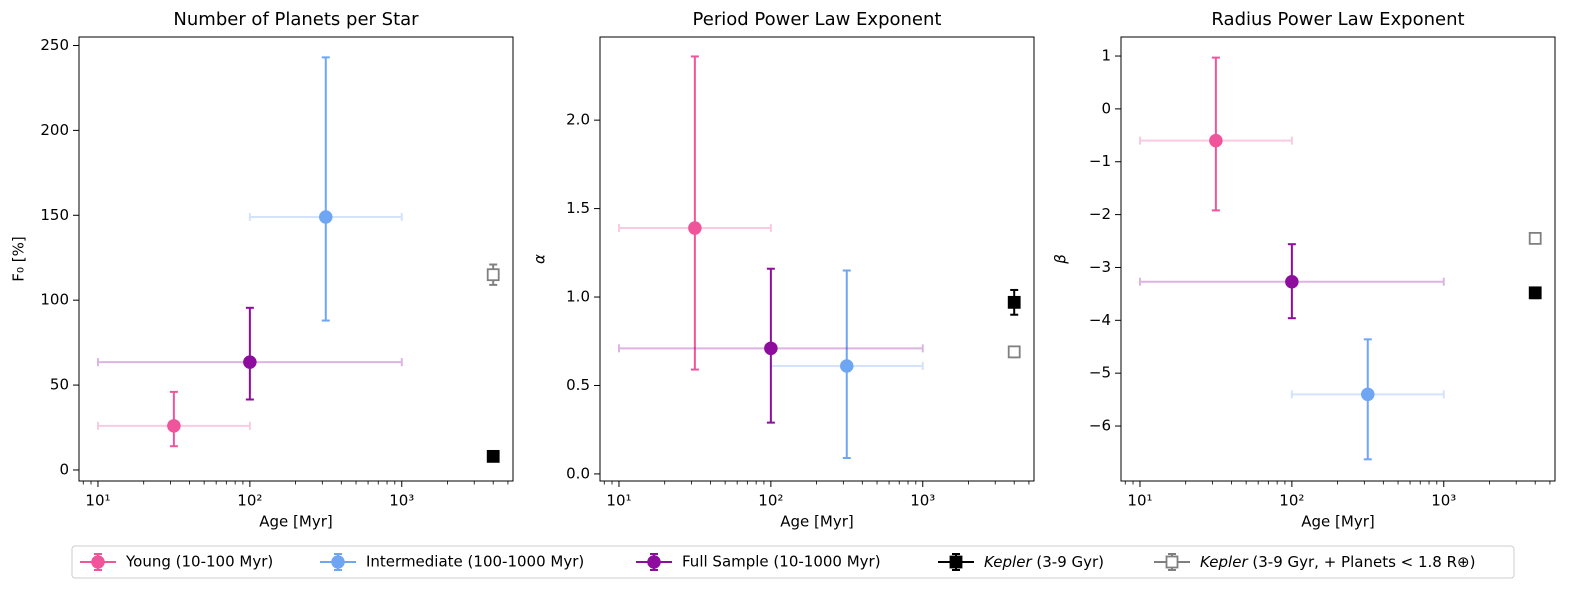  Describe the element at coordinates (1100, 426) in the screenshot. I see `y-tick-label: −6` at that location.